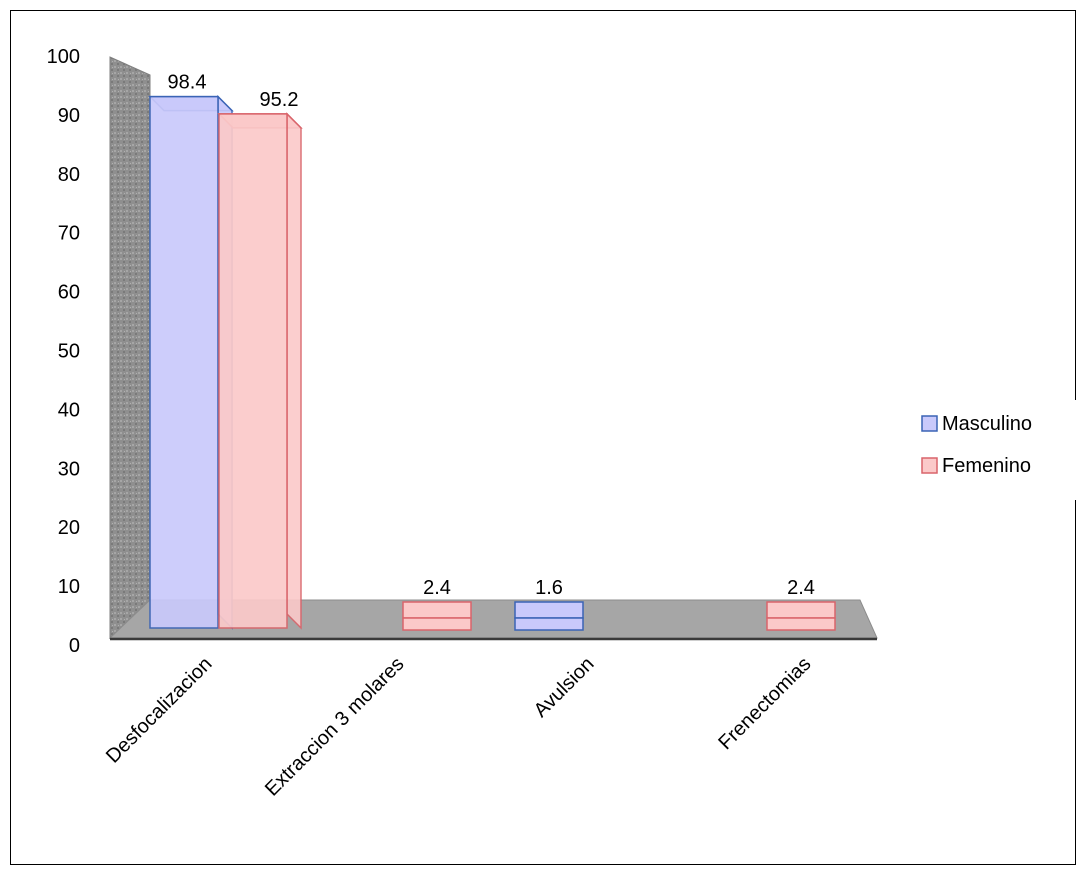 The width and height of the screenshot is (1088, 877). I want to click on legend-box, so click(1000, 450).